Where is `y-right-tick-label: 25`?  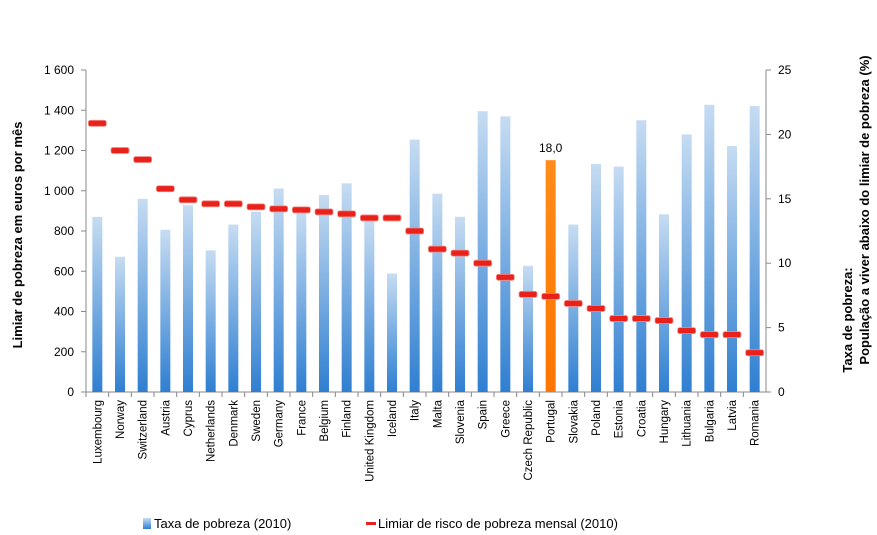 y-right-tick-label: 25 is located at coordinates (785, 70).